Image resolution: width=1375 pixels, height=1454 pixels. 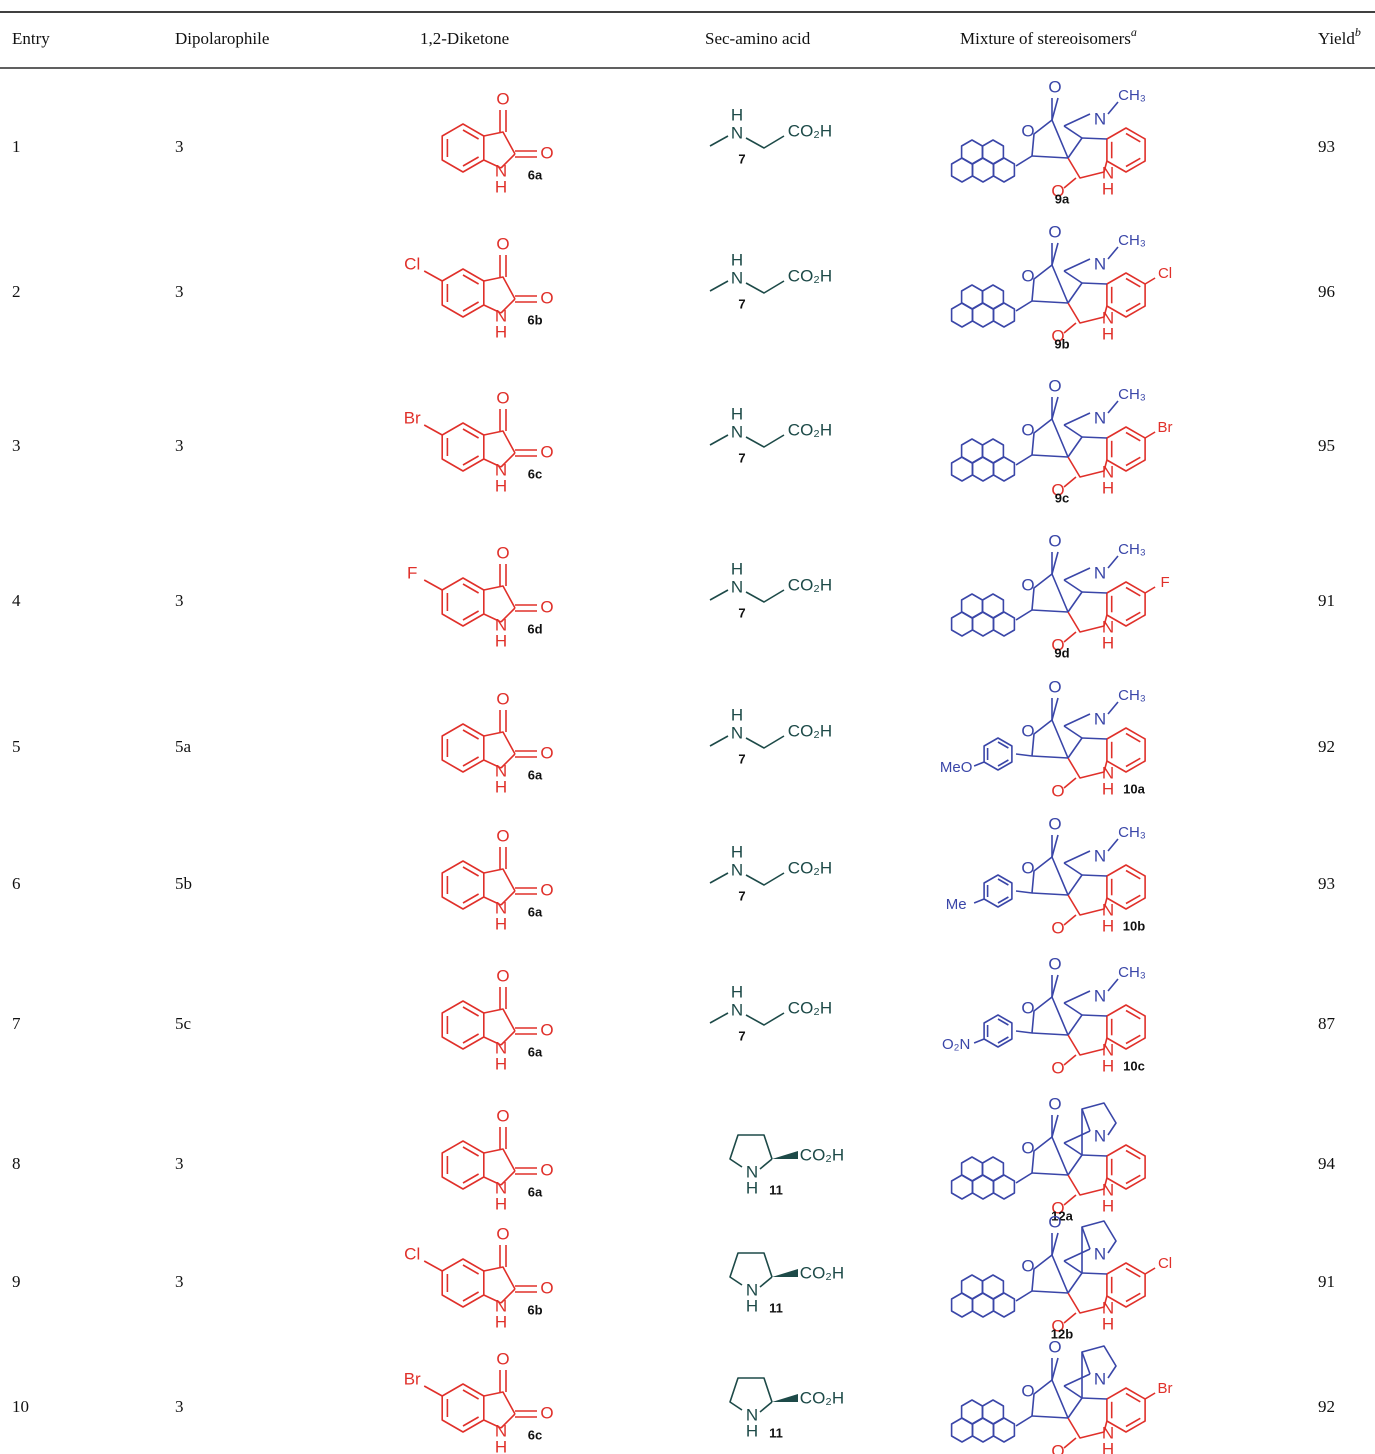 What do you see at coordinates (222, 38) in the screenshot?
I see `column-header: Dipolarophile` at bounding box center [222, 38].